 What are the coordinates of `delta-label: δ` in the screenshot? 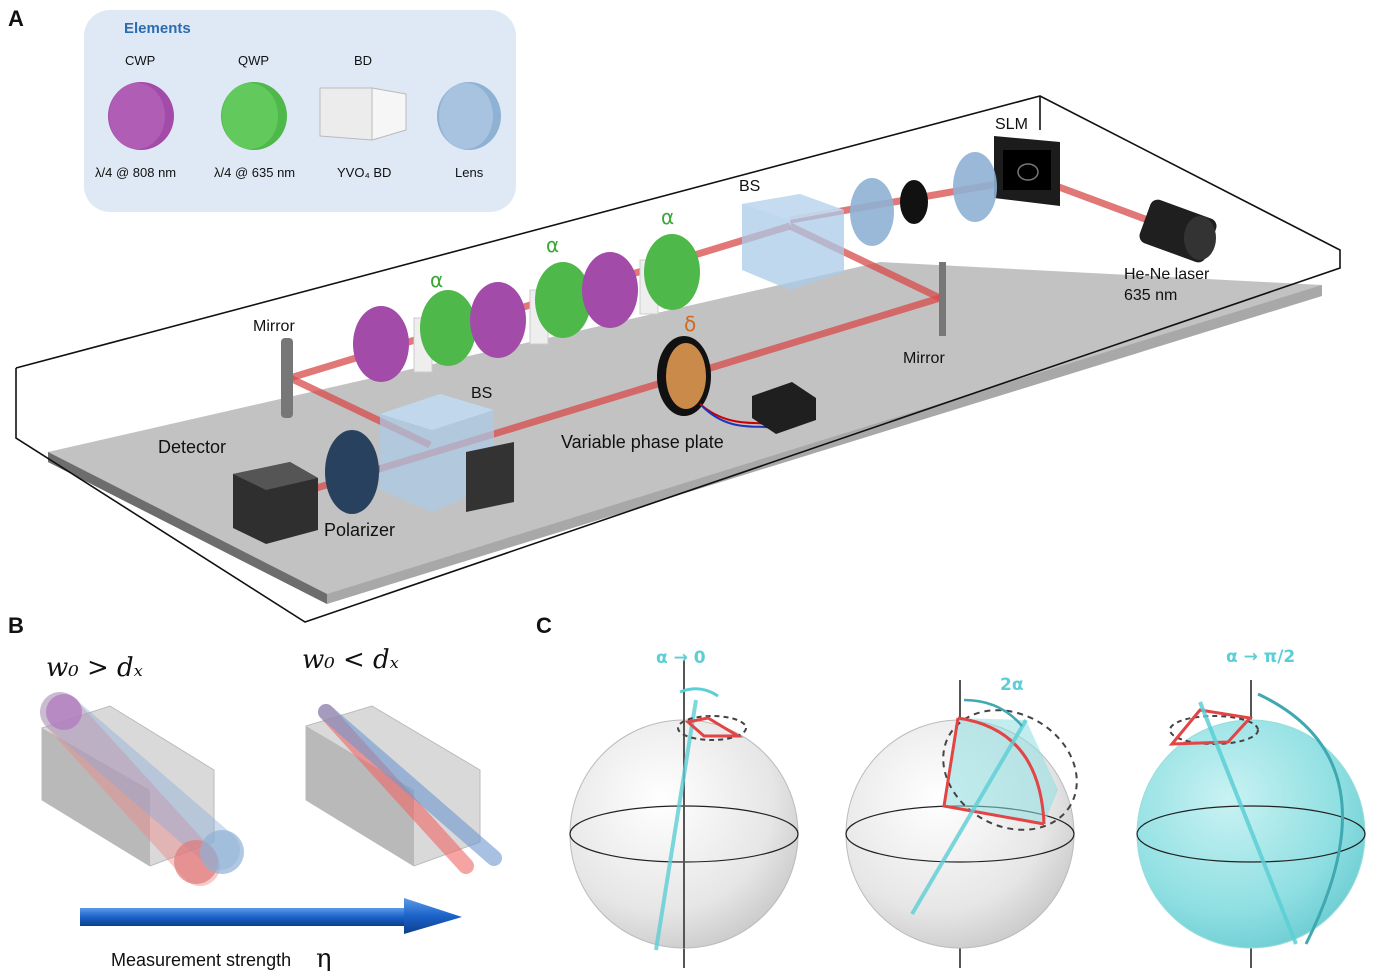 It's located at (690, 324).